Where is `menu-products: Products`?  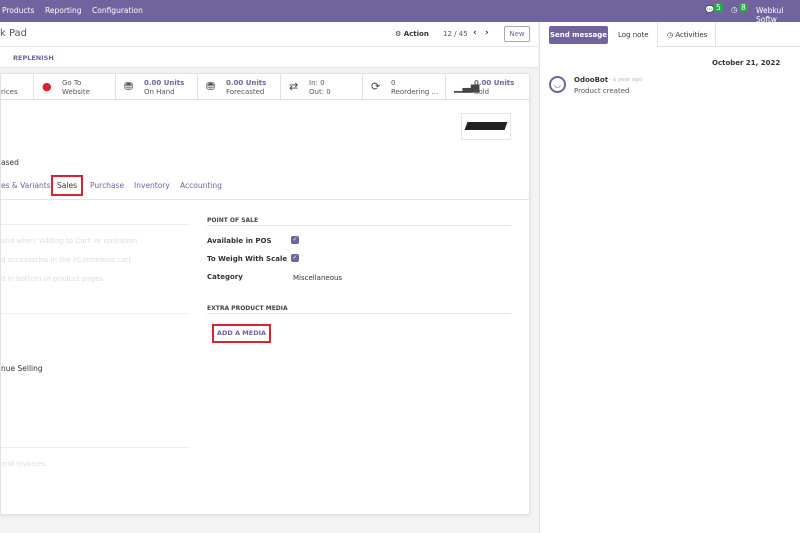
menu-products: Products is located at coordinates (18, 10).